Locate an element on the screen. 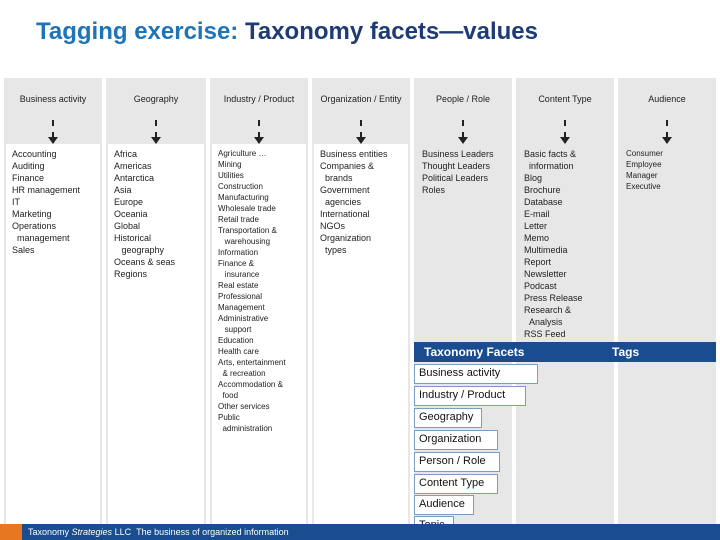 This screenshot has height=540, width=720. list-item: Regions is located at coordinates (131, 274).